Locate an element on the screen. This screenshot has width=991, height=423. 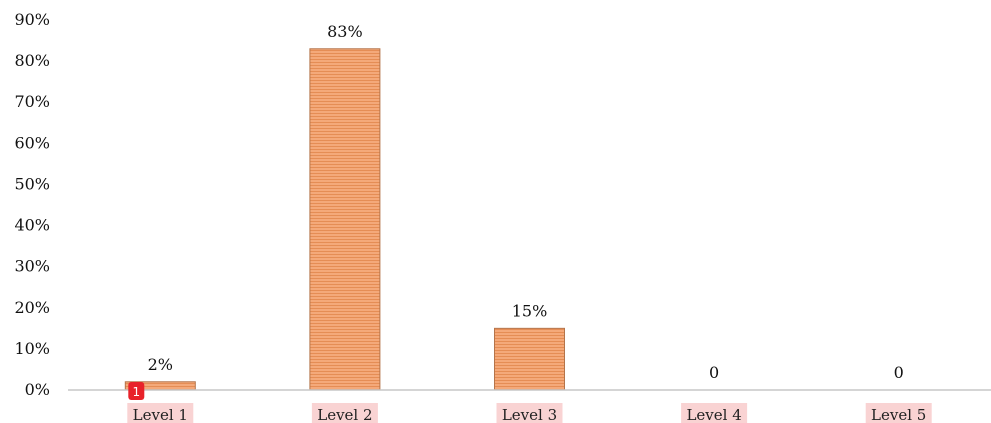
x-tick-label: Level 5 is located at coordinates (898, 414).